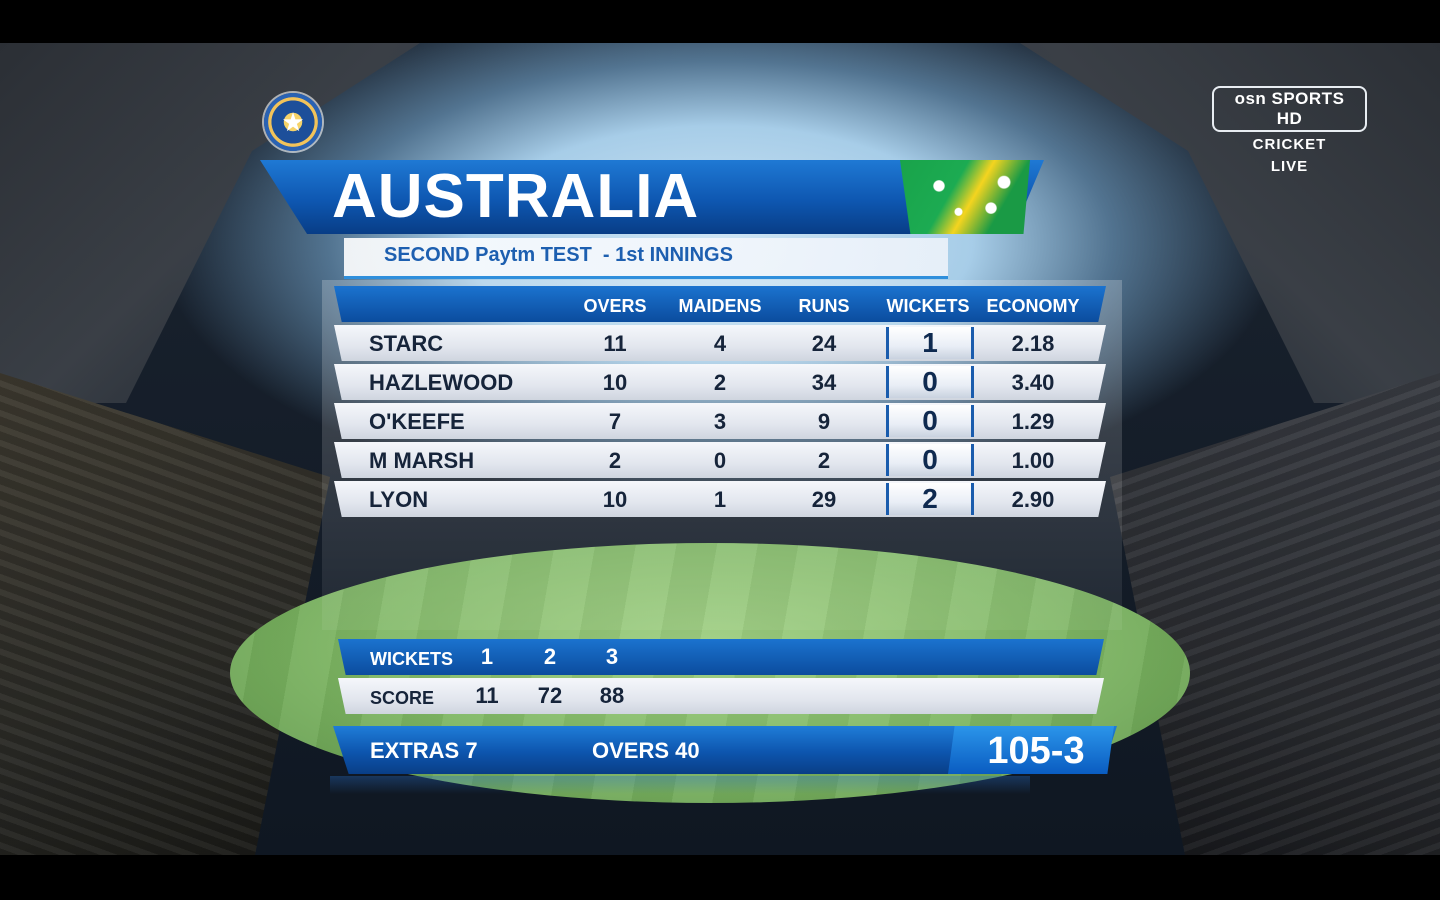  What do you see at coordinates (516, 196) in the screenshot?
I see `team-name: AUSTRALIA` at bounding box center [516, 196].